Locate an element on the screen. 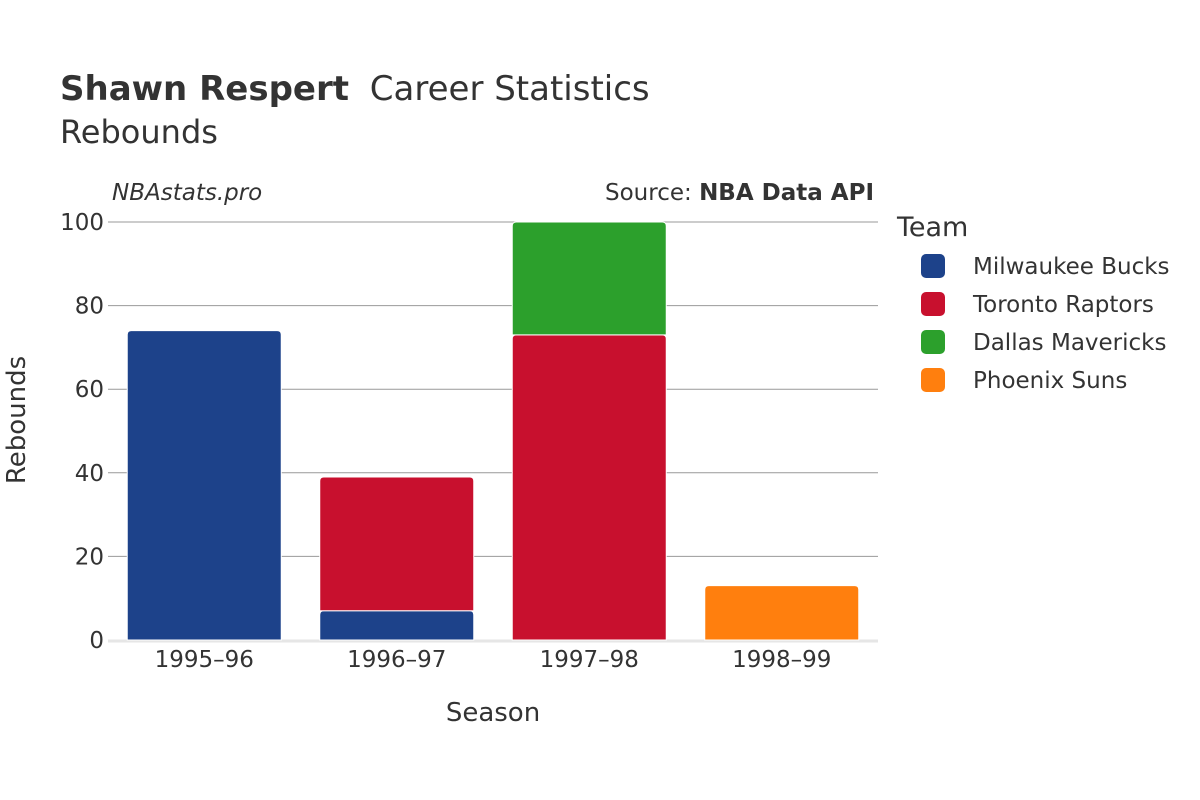 The height and width of the screenshot is (800, 1200). y-tick-labels: 0 20 40 60 80 100 is located at coordinates (82, 432).